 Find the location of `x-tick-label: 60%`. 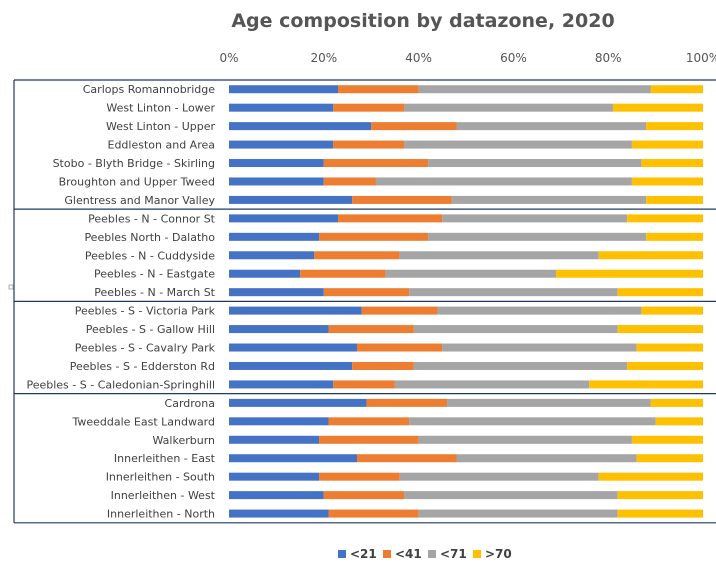

x-tick-label: 60% is located at coordinates (513, 58).